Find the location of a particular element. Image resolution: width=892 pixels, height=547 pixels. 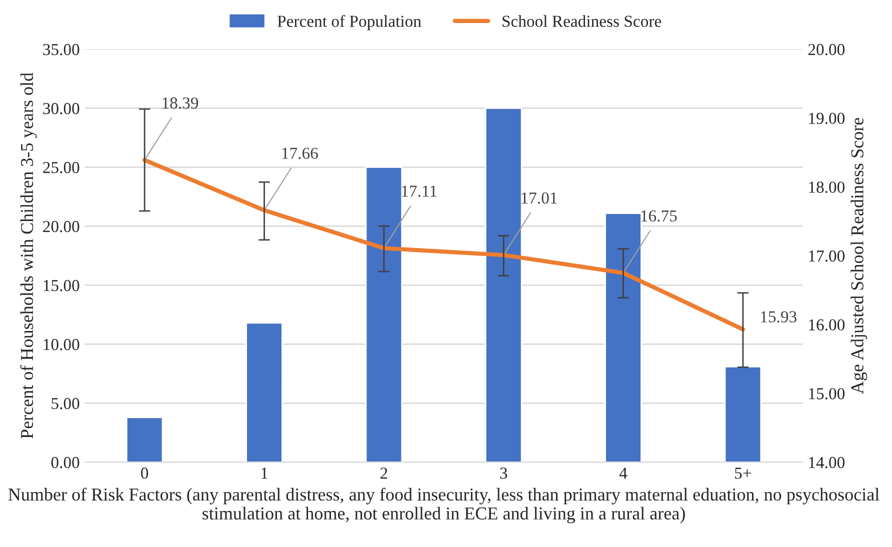

data-label: 15.93 is located at coordinates (778, 317).